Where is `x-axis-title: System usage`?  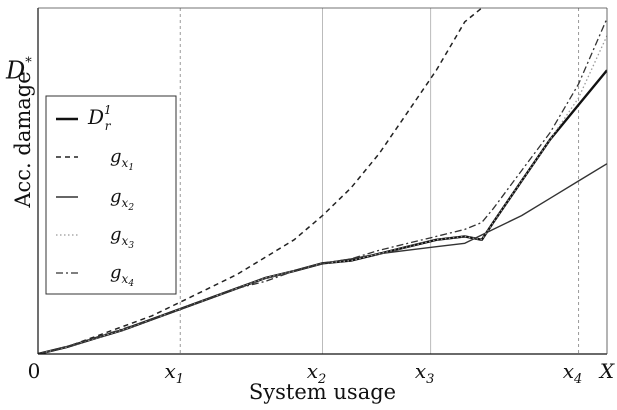 x-axis-title: System usage is located at coordinates (322, 392).